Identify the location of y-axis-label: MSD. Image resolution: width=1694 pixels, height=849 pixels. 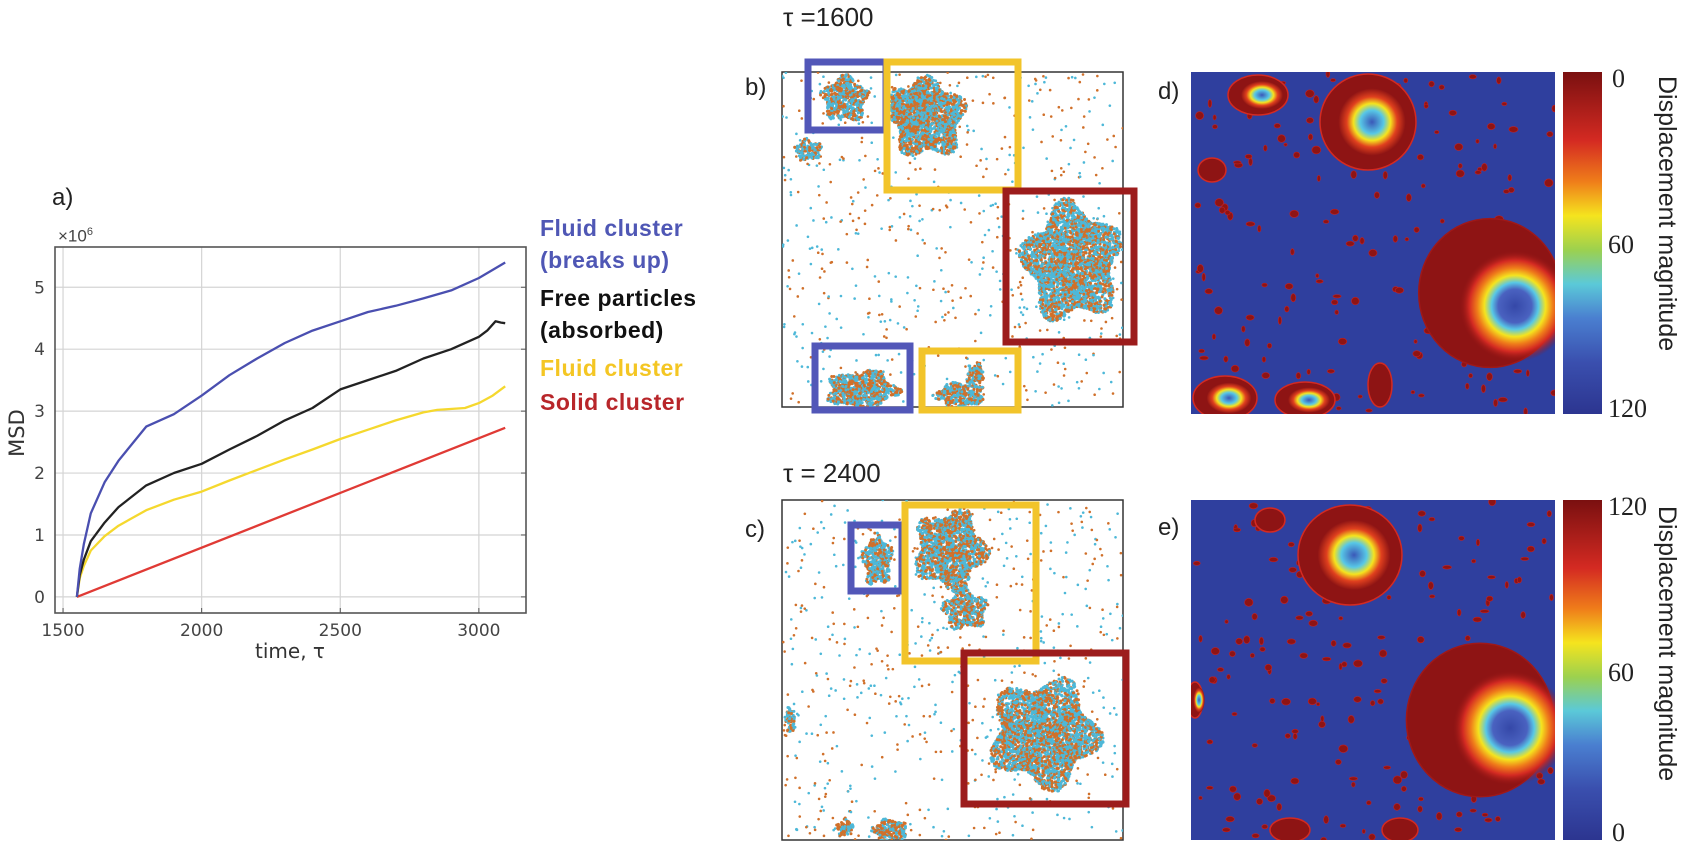
(17, 433).